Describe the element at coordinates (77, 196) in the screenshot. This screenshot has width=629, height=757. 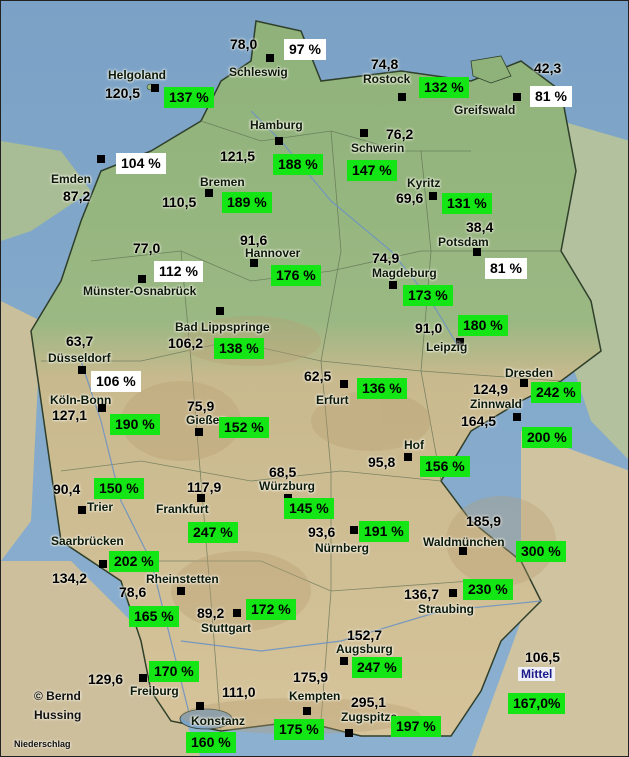
I see `value-emden: 87,2` at that location.